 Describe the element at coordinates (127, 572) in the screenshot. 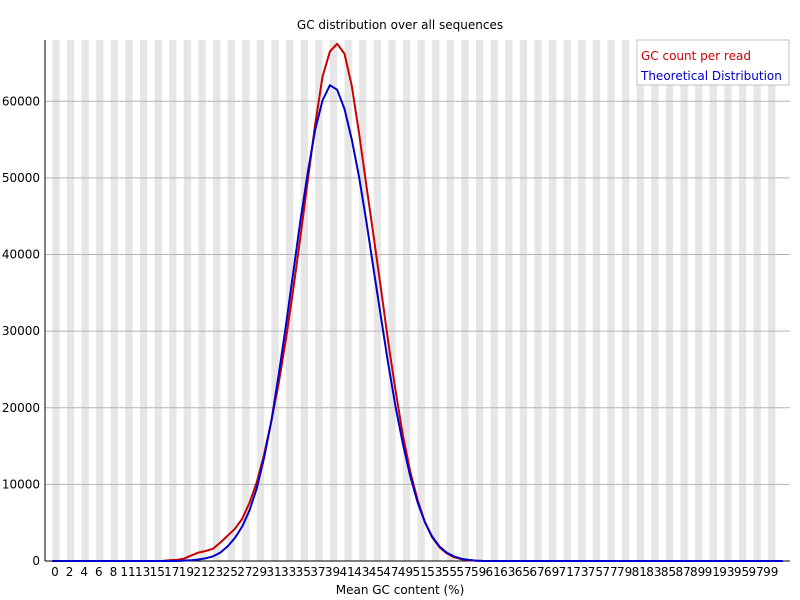

I see `x-tick-label: 11` at that location.